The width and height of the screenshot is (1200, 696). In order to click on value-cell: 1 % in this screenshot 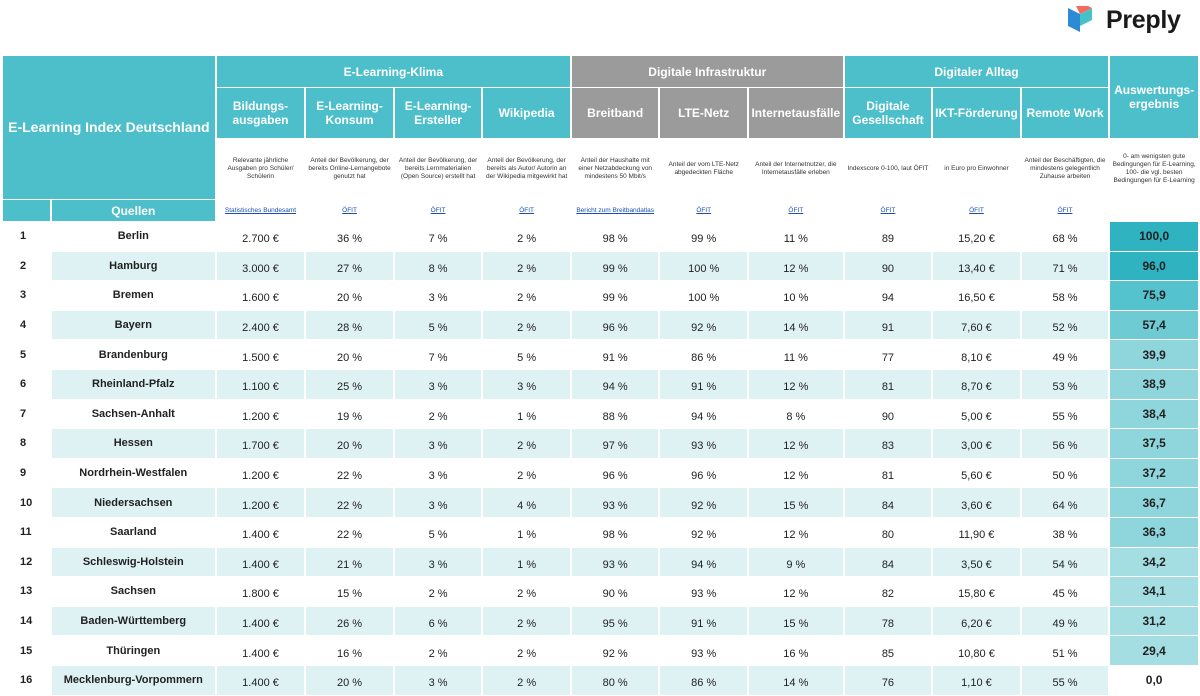, I will do `click(527, 416)`.